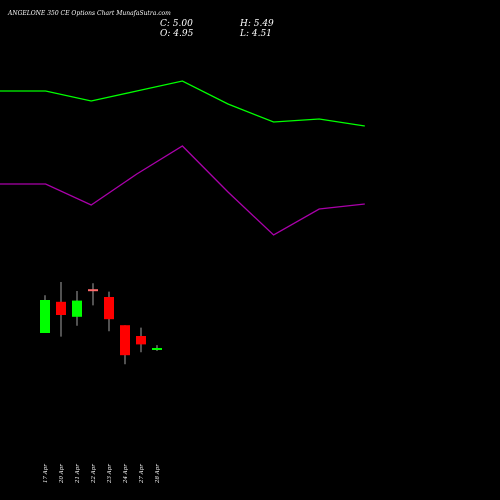 Image resolution: width=500 pixels, height=500 pixels. What do you see at coordinates (126, 474) in the screenshot?
I see `x-tick-label: 24 Apr` at bounding box center [126, 474].